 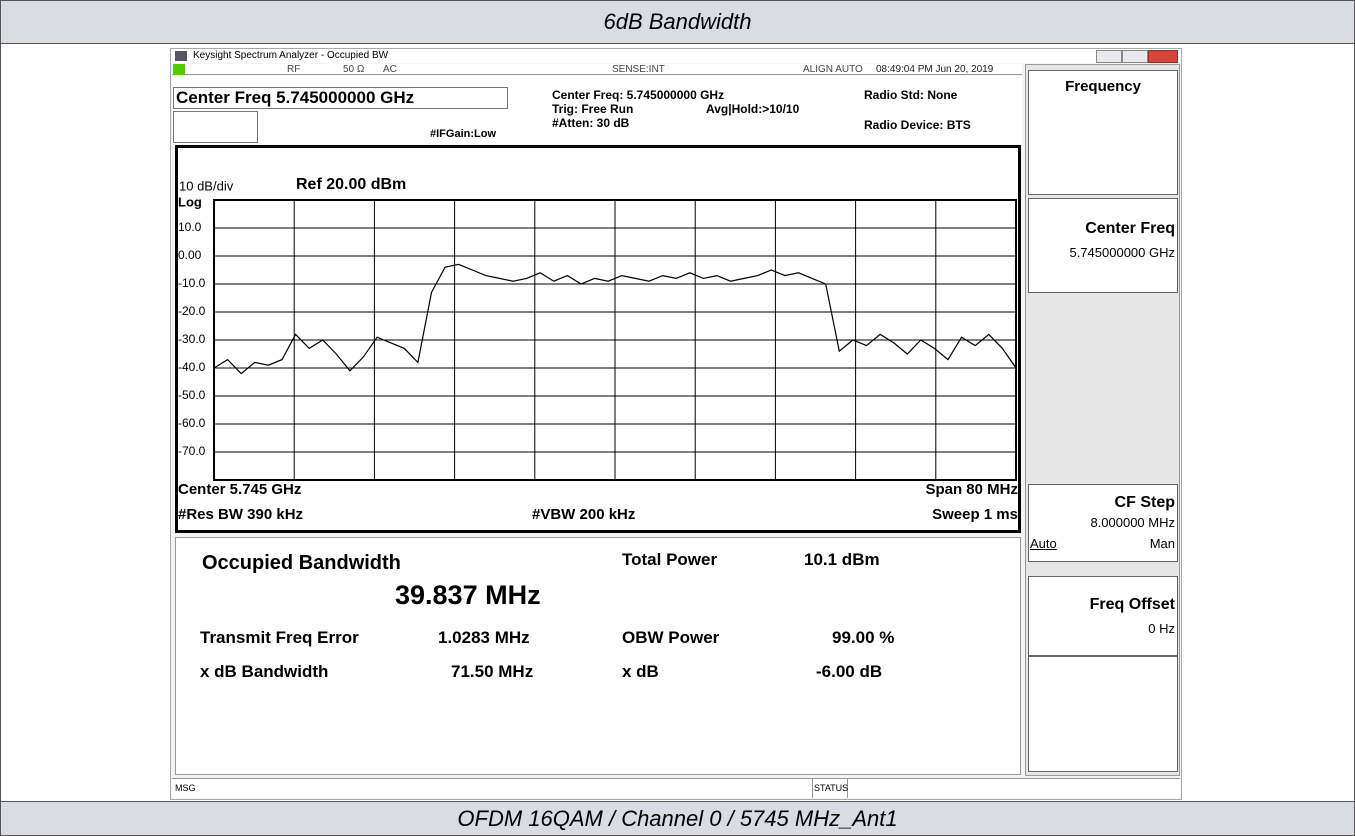 I want to click on cf-step-key, so click(x=1103, y=523).